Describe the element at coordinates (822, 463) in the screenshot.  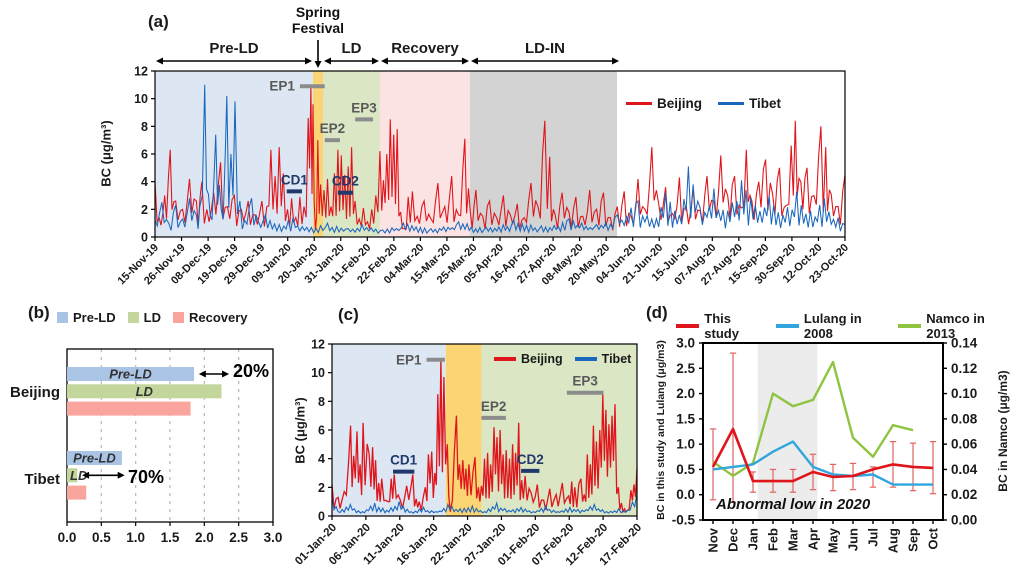
I see `lulang-line` at that location.